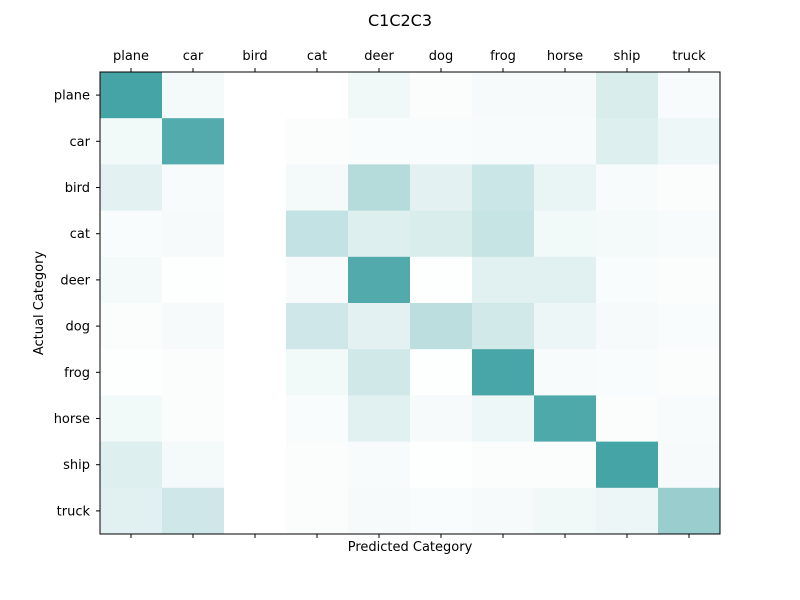 This screenshot has width=800, height=600. I want to click on heatmap-cell-dog-dog, so click(441, 326).